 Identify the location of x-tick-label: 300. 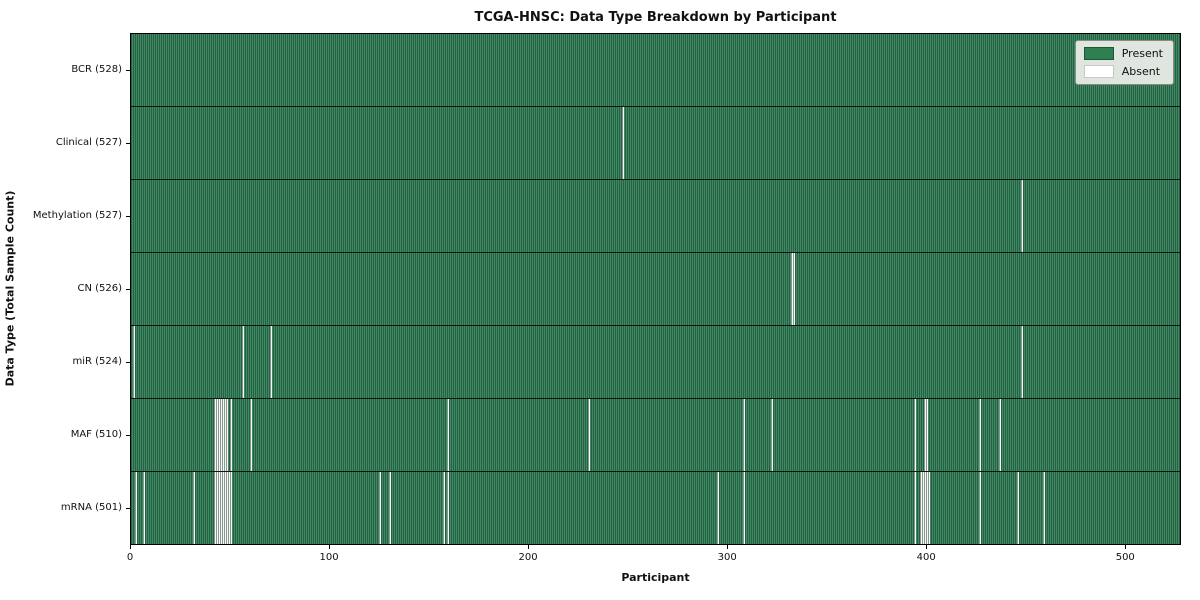
(727, 557).